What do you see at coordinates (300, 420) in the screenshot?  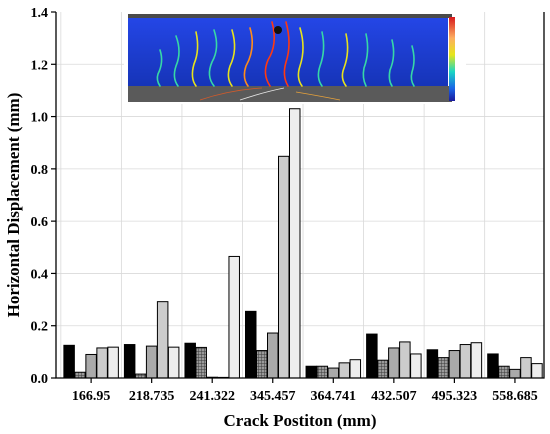 I see `x-axis-title: Crack Postiton (mm)` at bounding box center [300, 420].